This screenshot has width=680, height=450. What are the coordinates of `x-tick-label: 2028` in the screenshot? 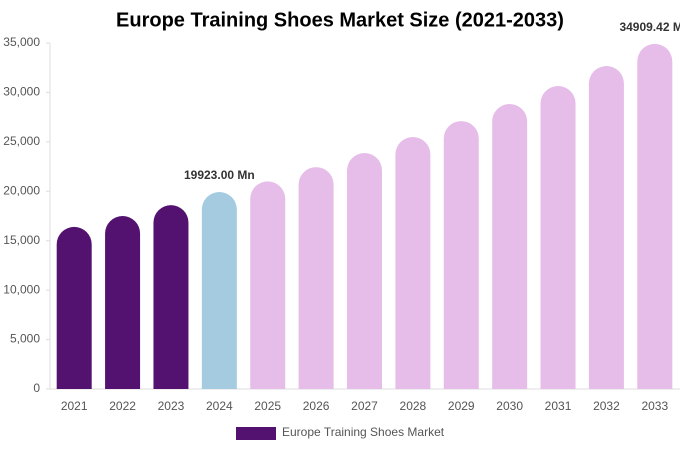 It's located at (413, 406).